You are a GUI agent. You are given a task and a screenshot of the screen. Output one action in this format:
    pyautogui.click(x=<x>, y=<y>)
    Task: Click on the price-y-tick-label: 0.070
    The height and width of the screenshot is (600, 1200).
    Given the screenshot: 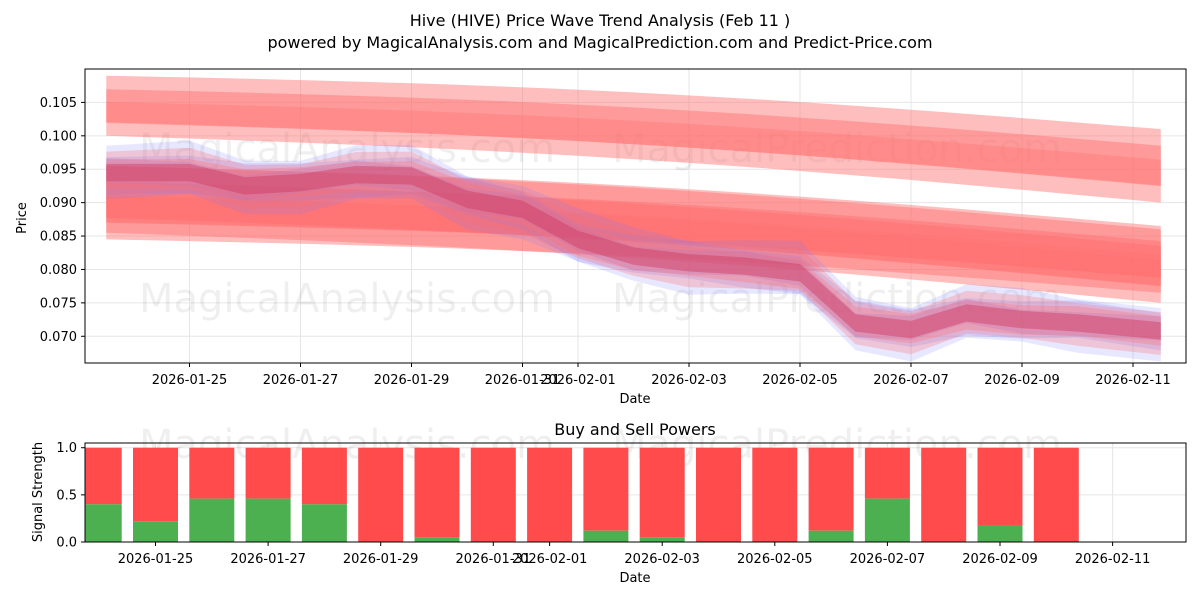 What is the action you would take?
    pyautogui.click(x=58, y=337)
    